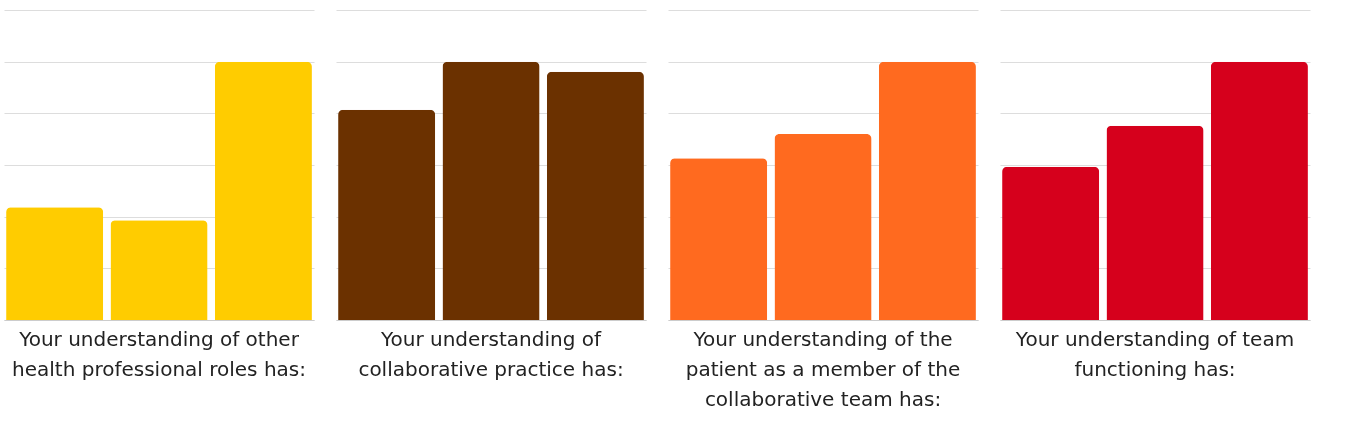 The height and width of the screenshot is (434, 1366). Describe the element at coordinates (159, 354) in the screenshot. I see `text: Your understanding of other health professional roles has:` at that location.